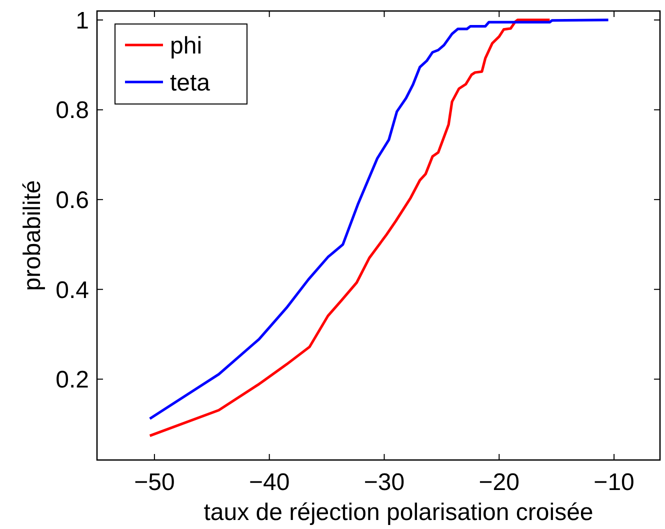  I want to click on x-tick-label: −40, so click(269, 482).